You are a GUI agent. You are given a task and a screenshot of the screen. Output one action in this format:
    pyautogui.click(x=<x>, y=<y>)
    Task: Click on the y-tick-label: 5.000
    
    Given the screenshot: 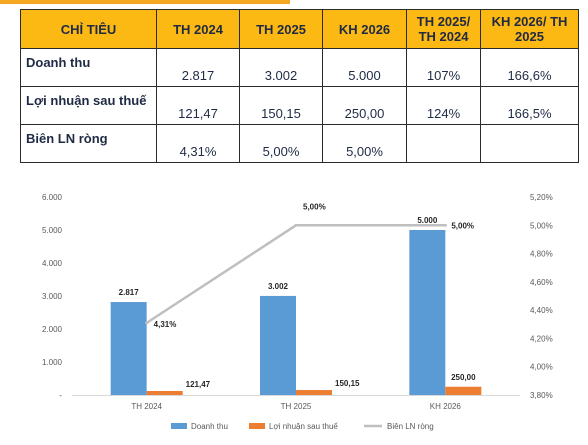 What is the action you would take?
    pyautogui.click(x=52, y=230)
    